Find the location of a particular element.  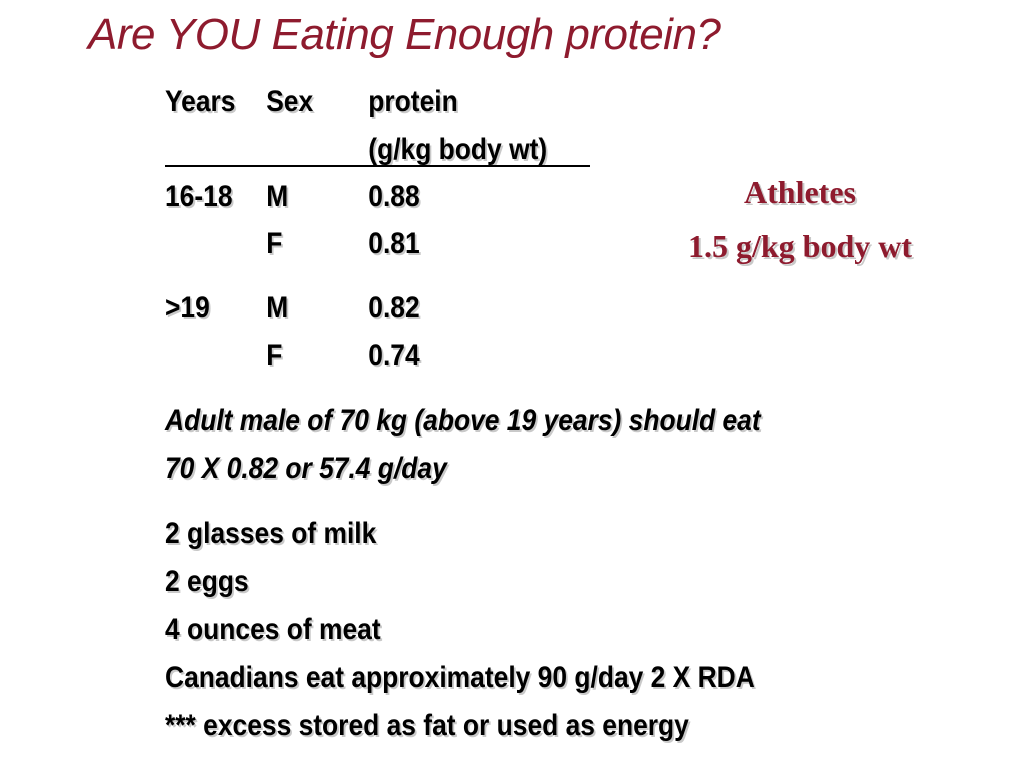

row-years: 16-18 is located at coordinates (199, 196).